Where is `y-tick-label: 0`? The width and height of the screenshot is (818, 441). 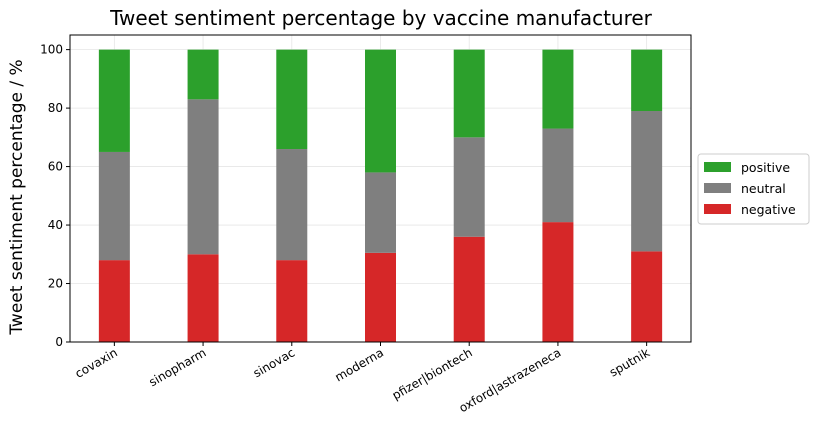 y-tick-label: 0 is located at coordinates (59, 342).